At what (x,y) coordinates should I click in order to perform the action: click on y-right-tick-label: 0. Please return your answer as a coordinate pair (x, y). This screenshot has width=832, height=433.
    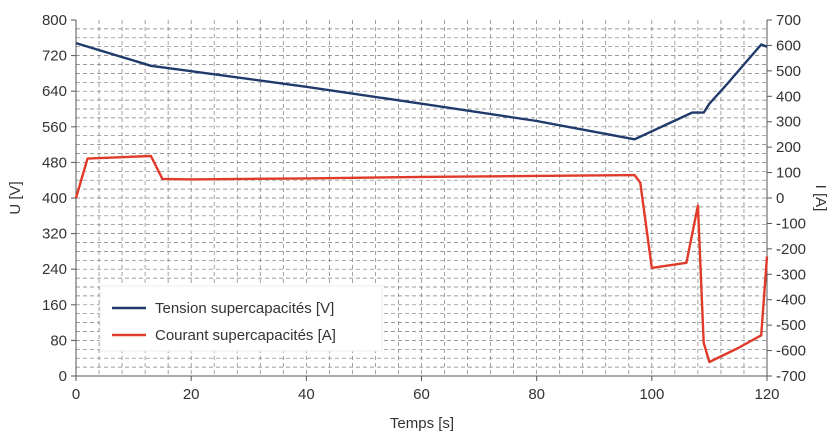
    Looking at the image, I should click on (780, 198).